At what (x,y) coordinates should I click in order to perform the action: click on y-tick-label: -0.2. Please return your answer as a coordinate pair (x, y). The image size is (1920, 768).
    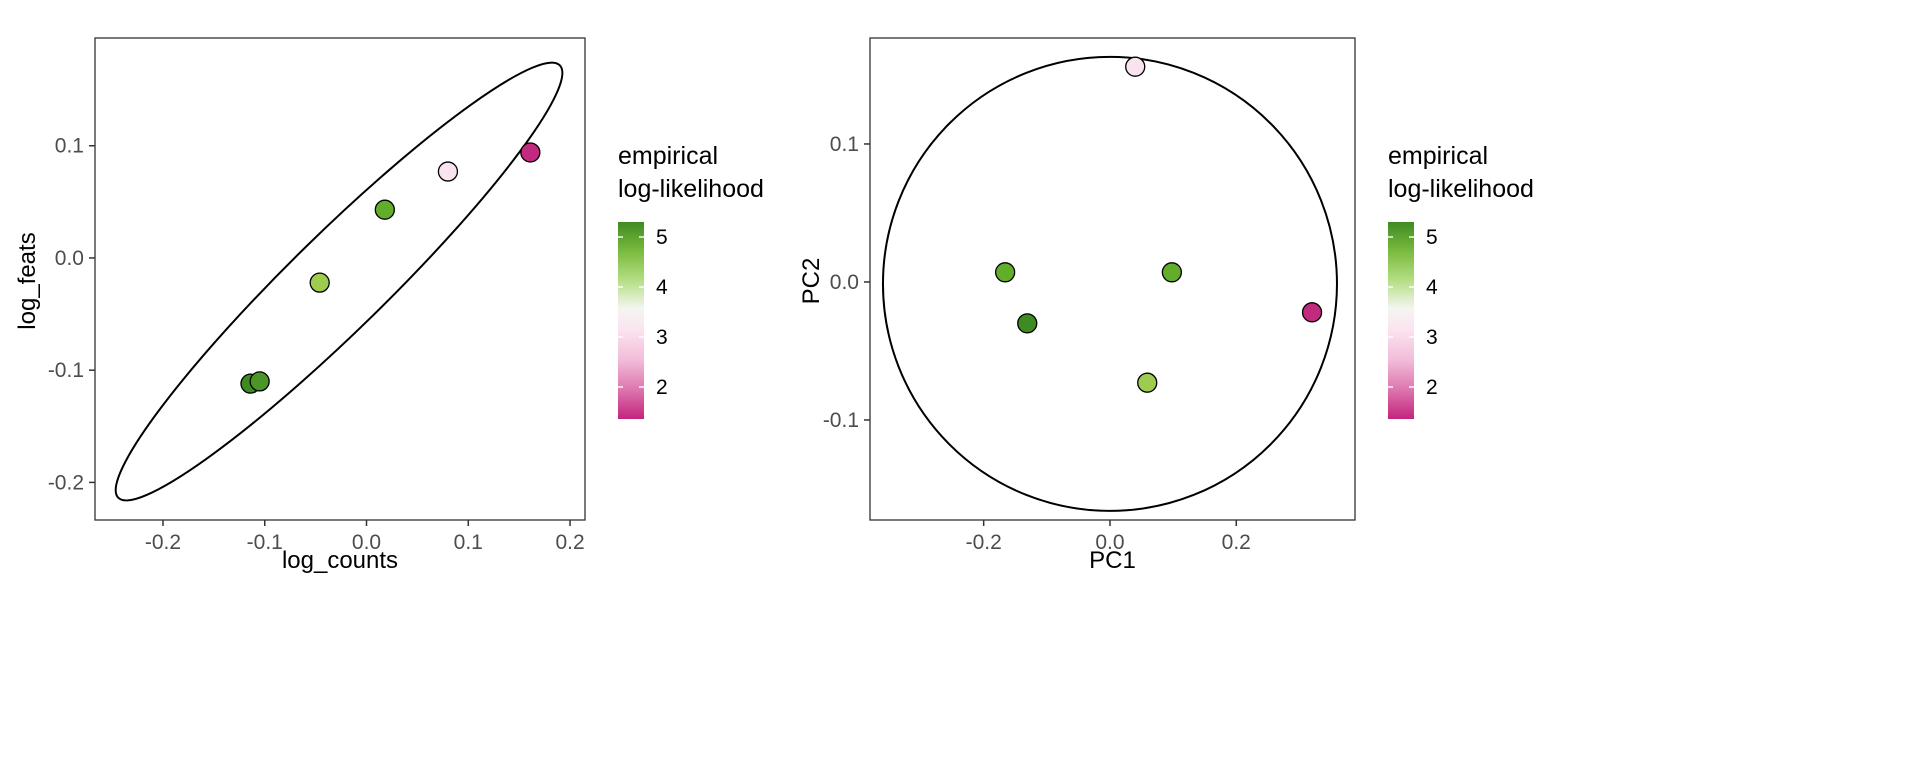
    Looking at the image, I should click on (66, 482).